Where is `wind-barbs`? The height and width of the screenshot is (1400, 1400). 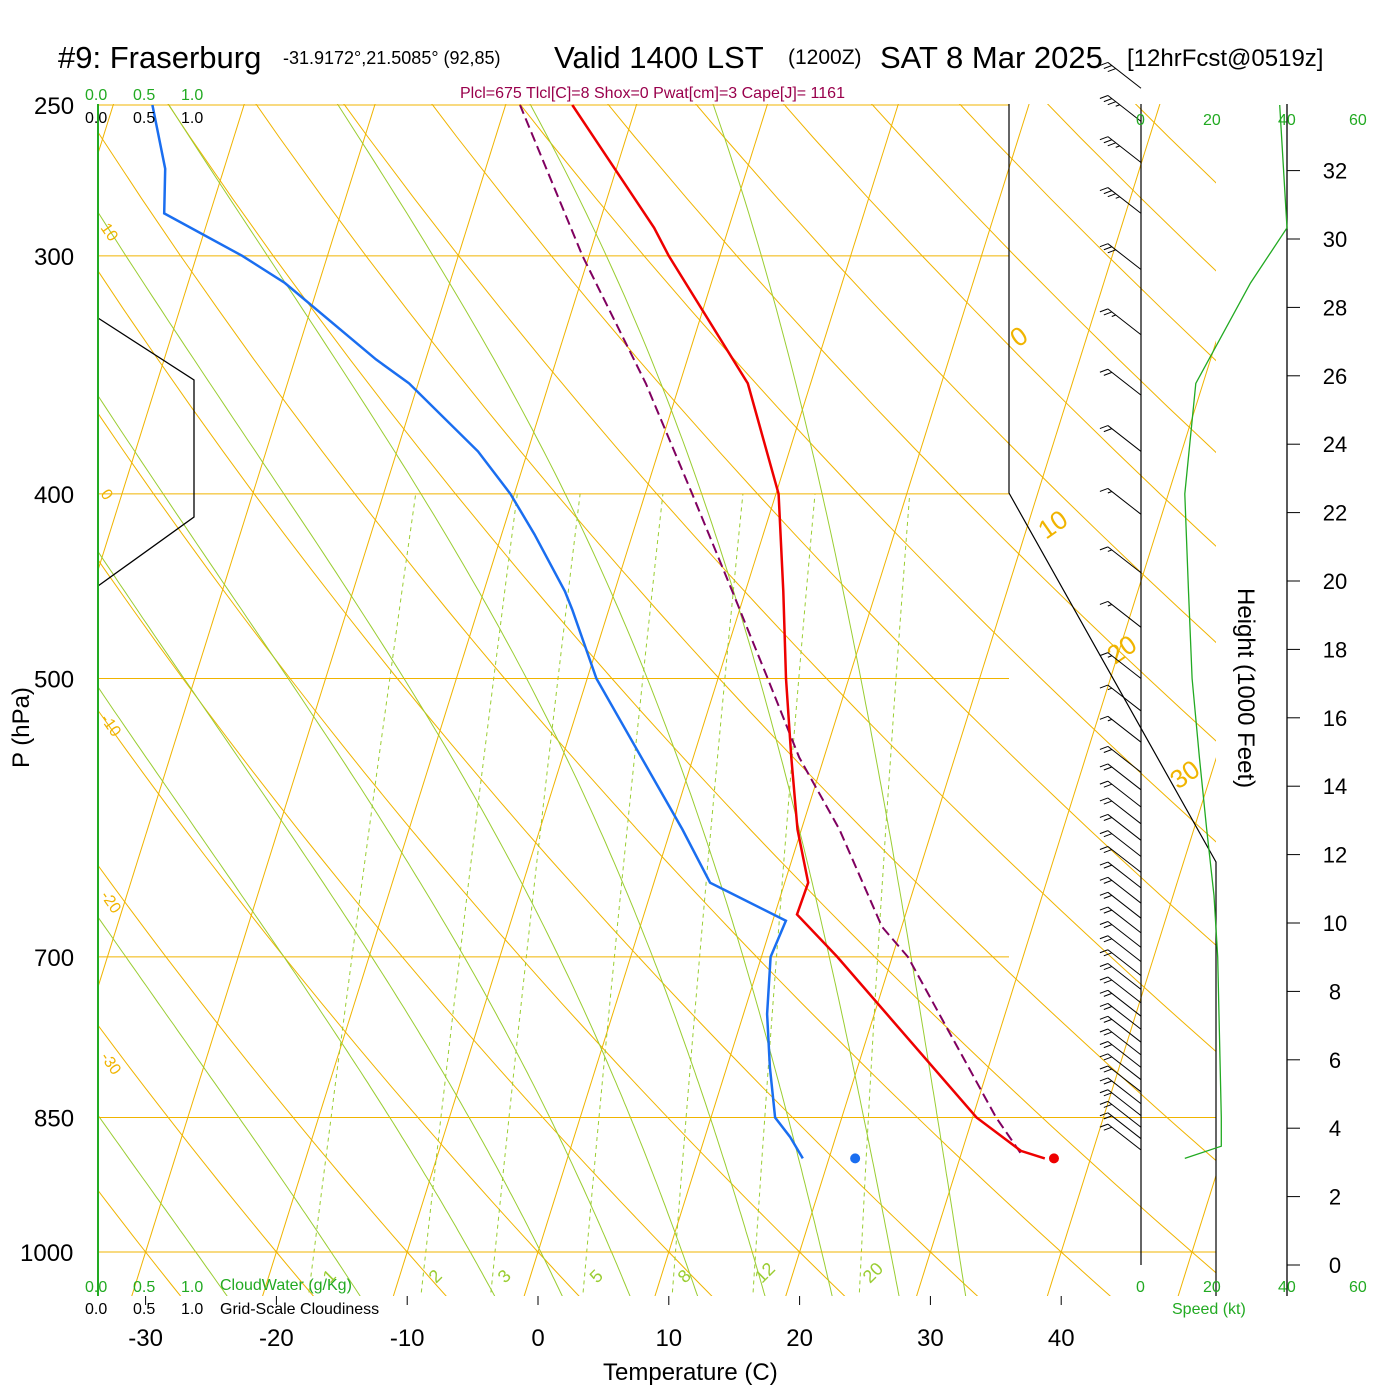
wind-barbs is located at coordinates (1120, 606).